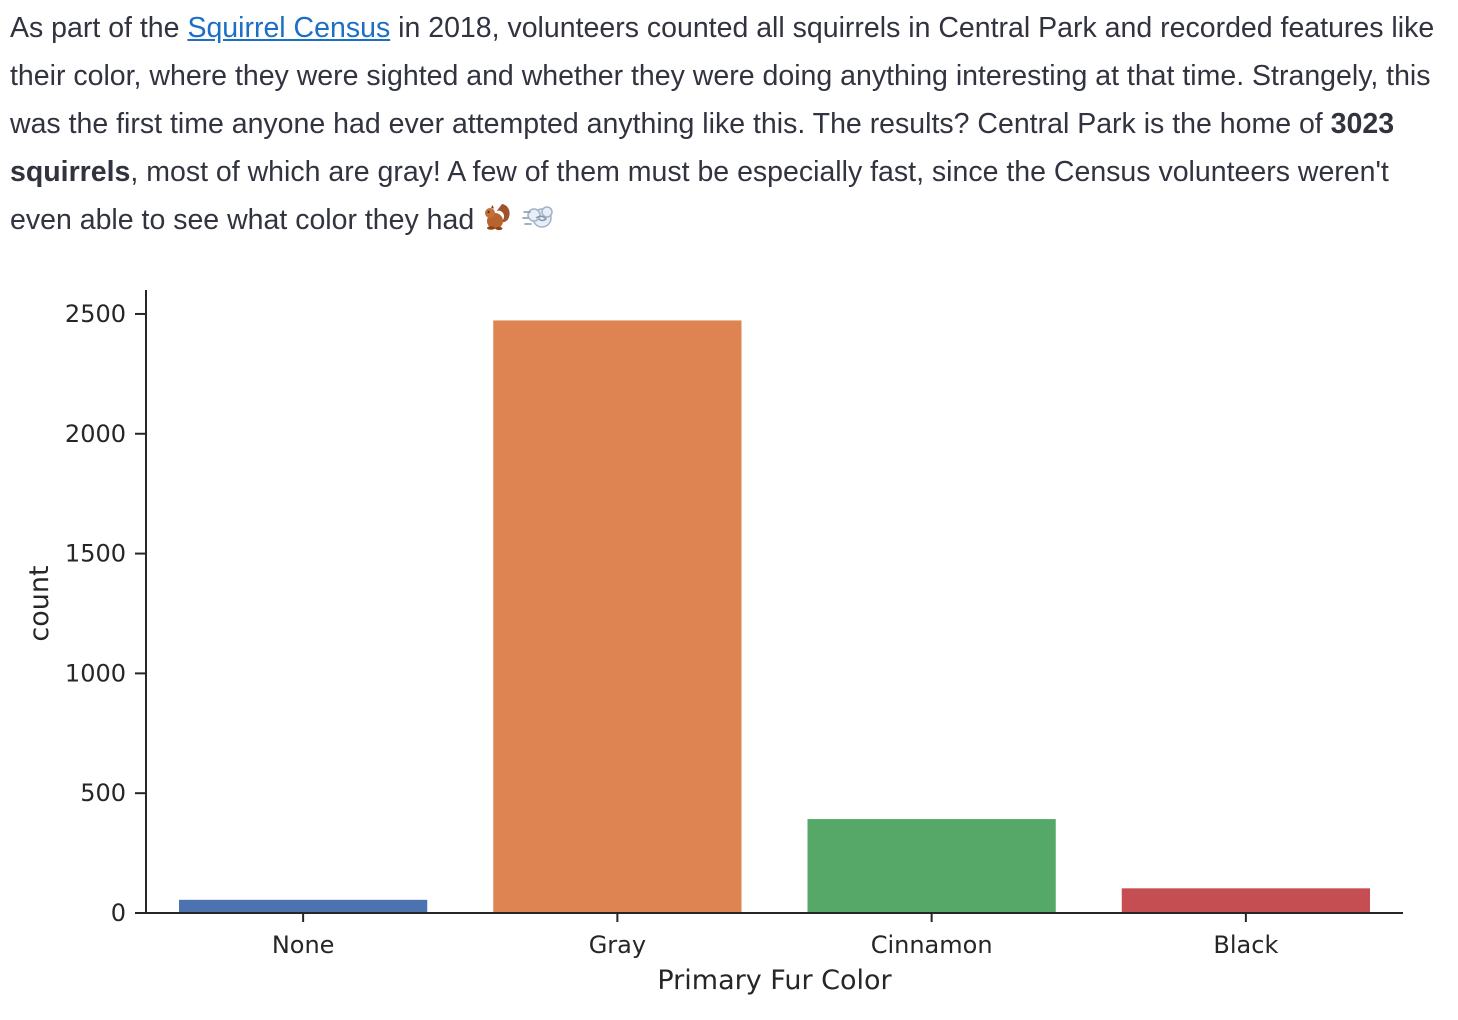 This screenshot has width=1458, height=1020. I want to click on y-tick-label: 2000, so click(95, 434).